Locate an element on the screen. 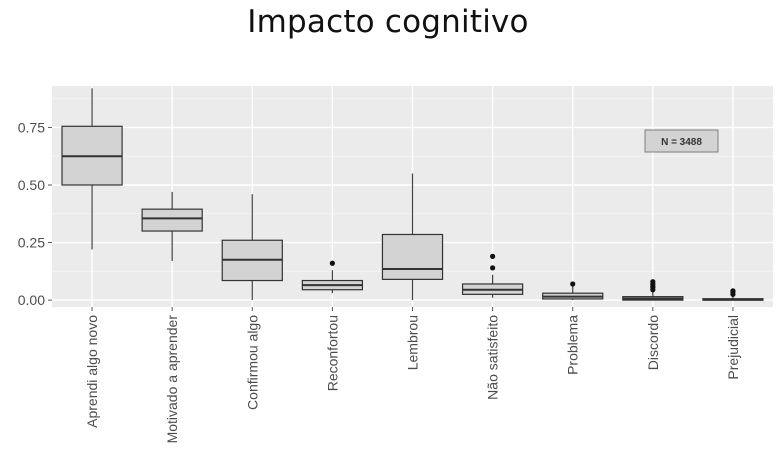 This screenshot has height=469, width=776. annotation-bg is located at coordinates (681, 141).